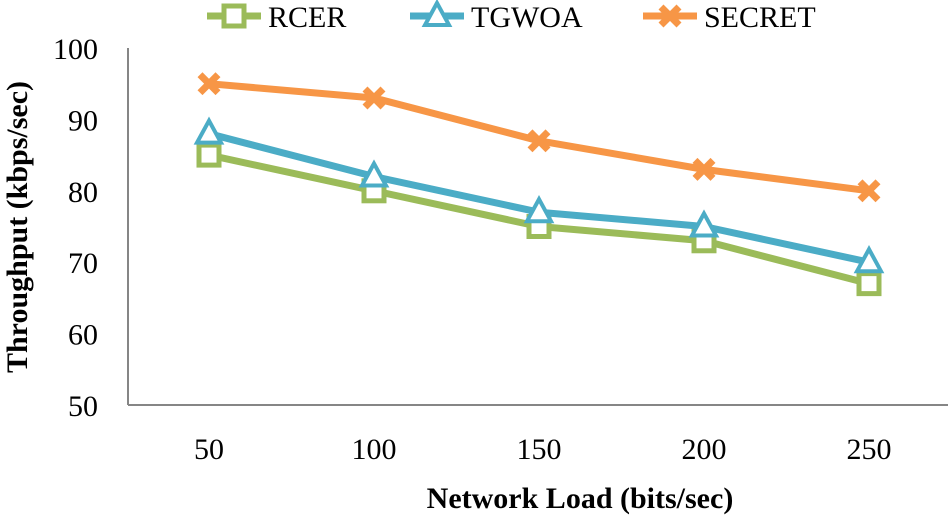 The image size is (950, 518). Describe the element at coordinates (83, 120) in the screenshot. I see `y-tick-label: 90` at that location.